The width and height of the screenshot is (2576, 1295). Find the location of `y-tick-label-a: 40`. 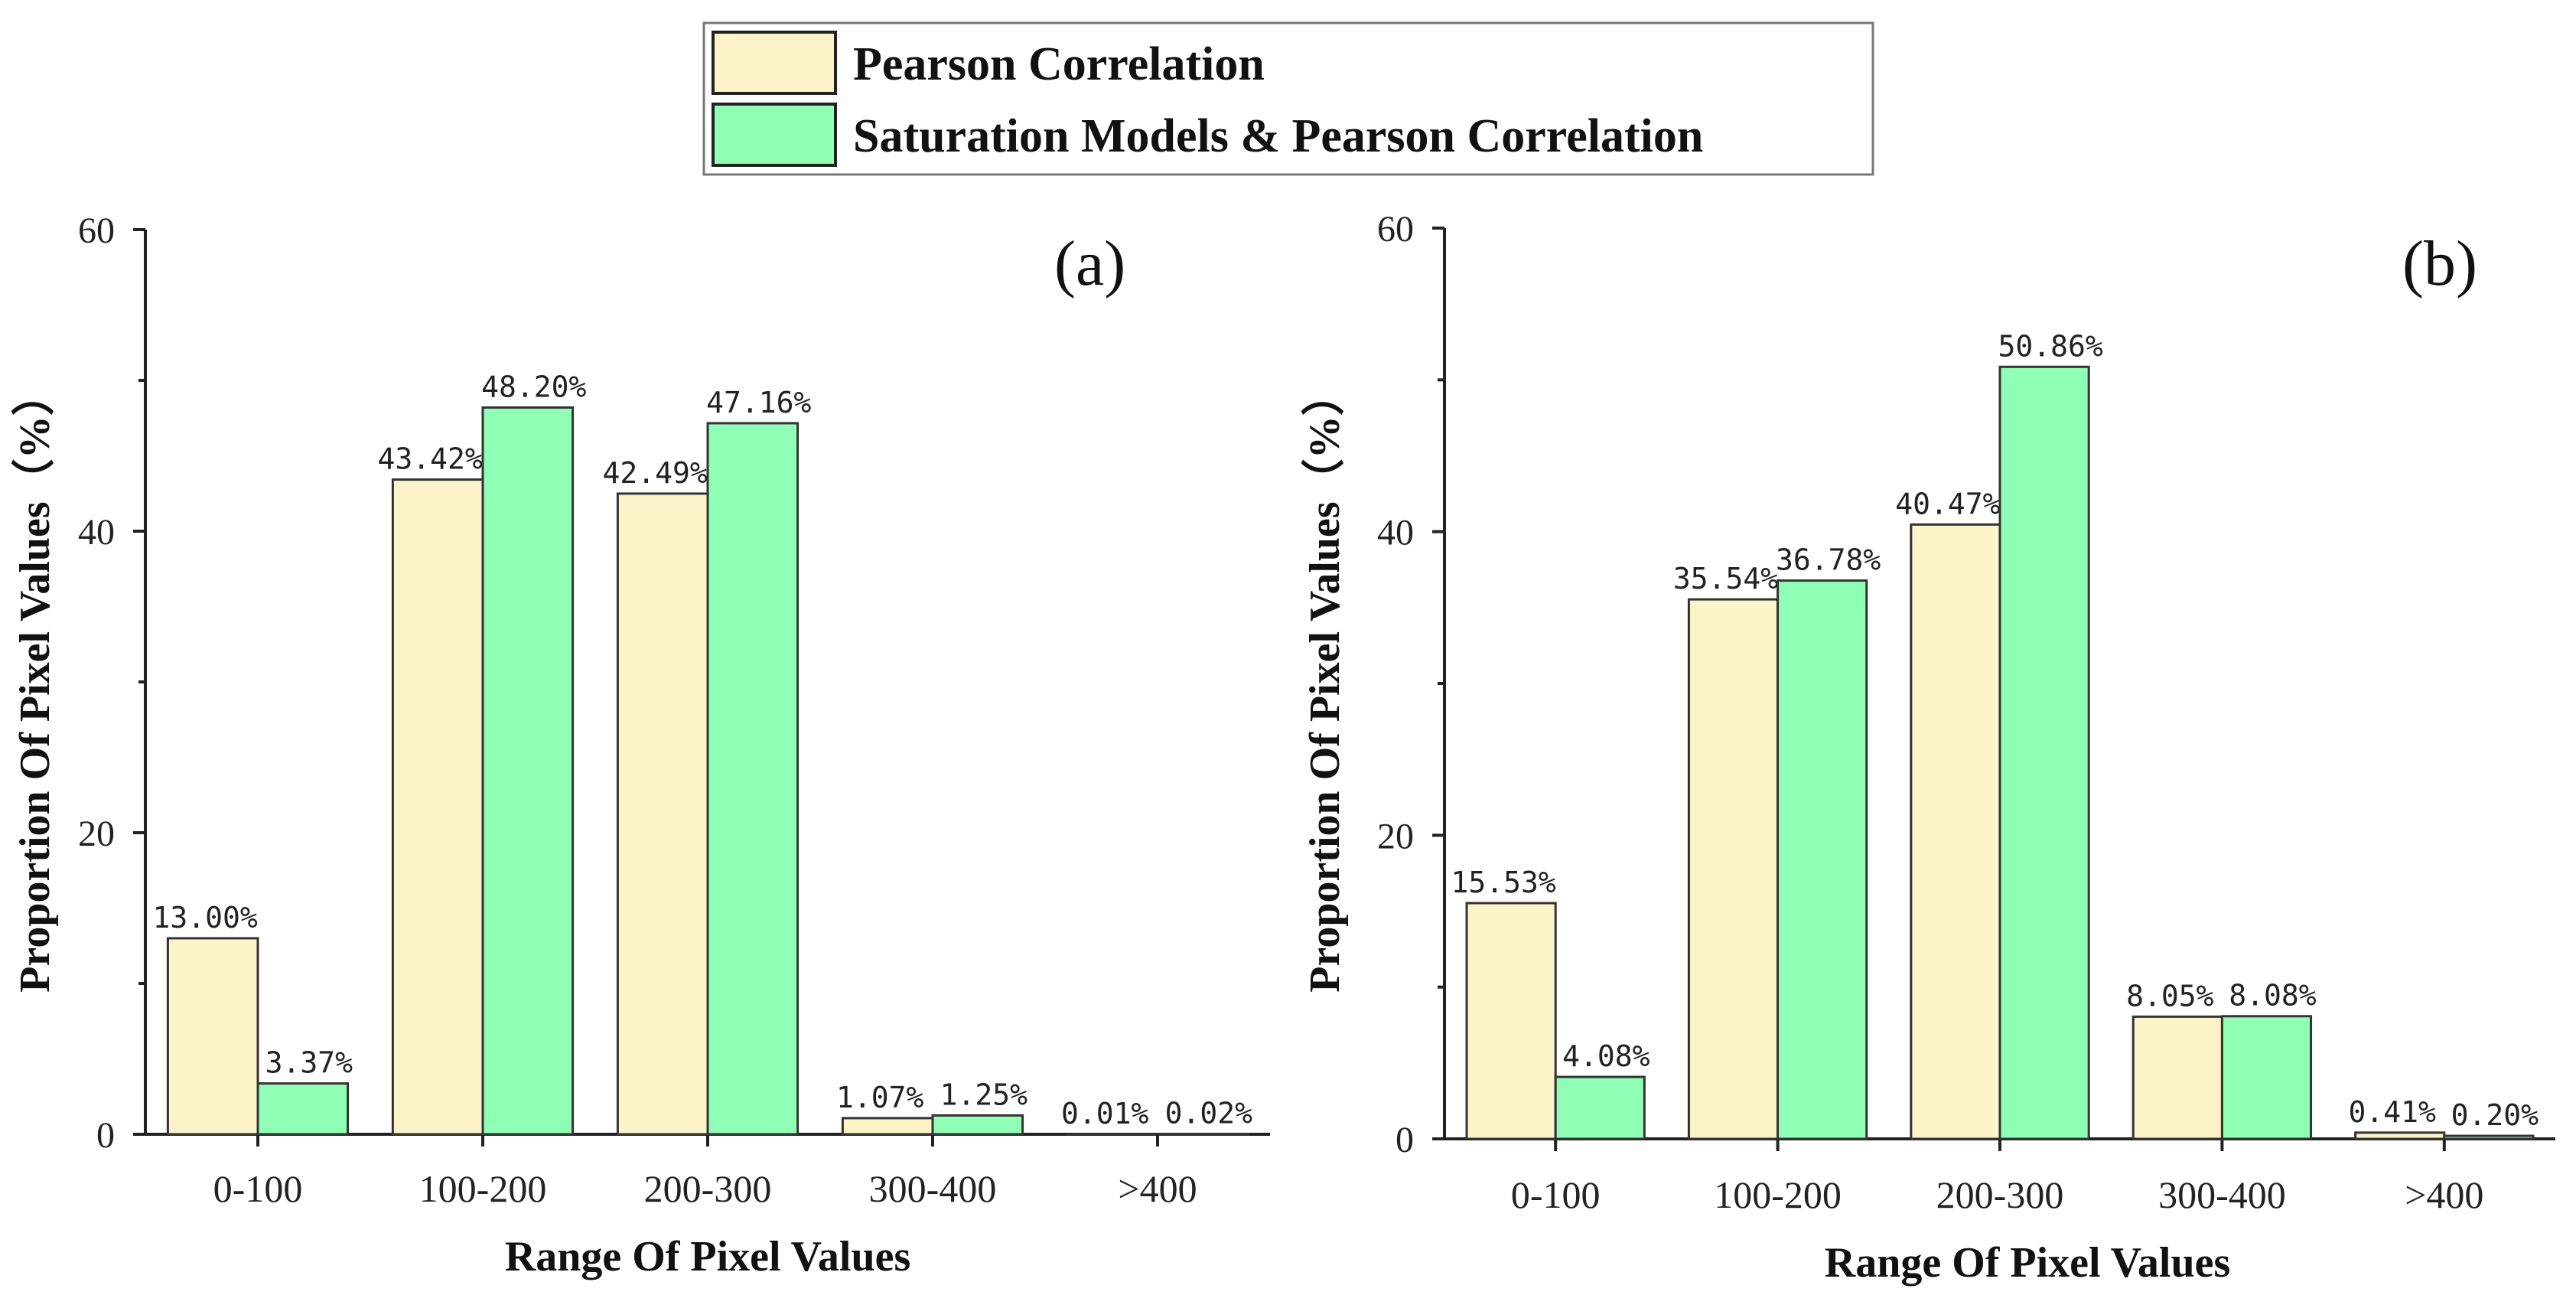

y-tick-label-a: 40 is located at coordinates (97, 532).